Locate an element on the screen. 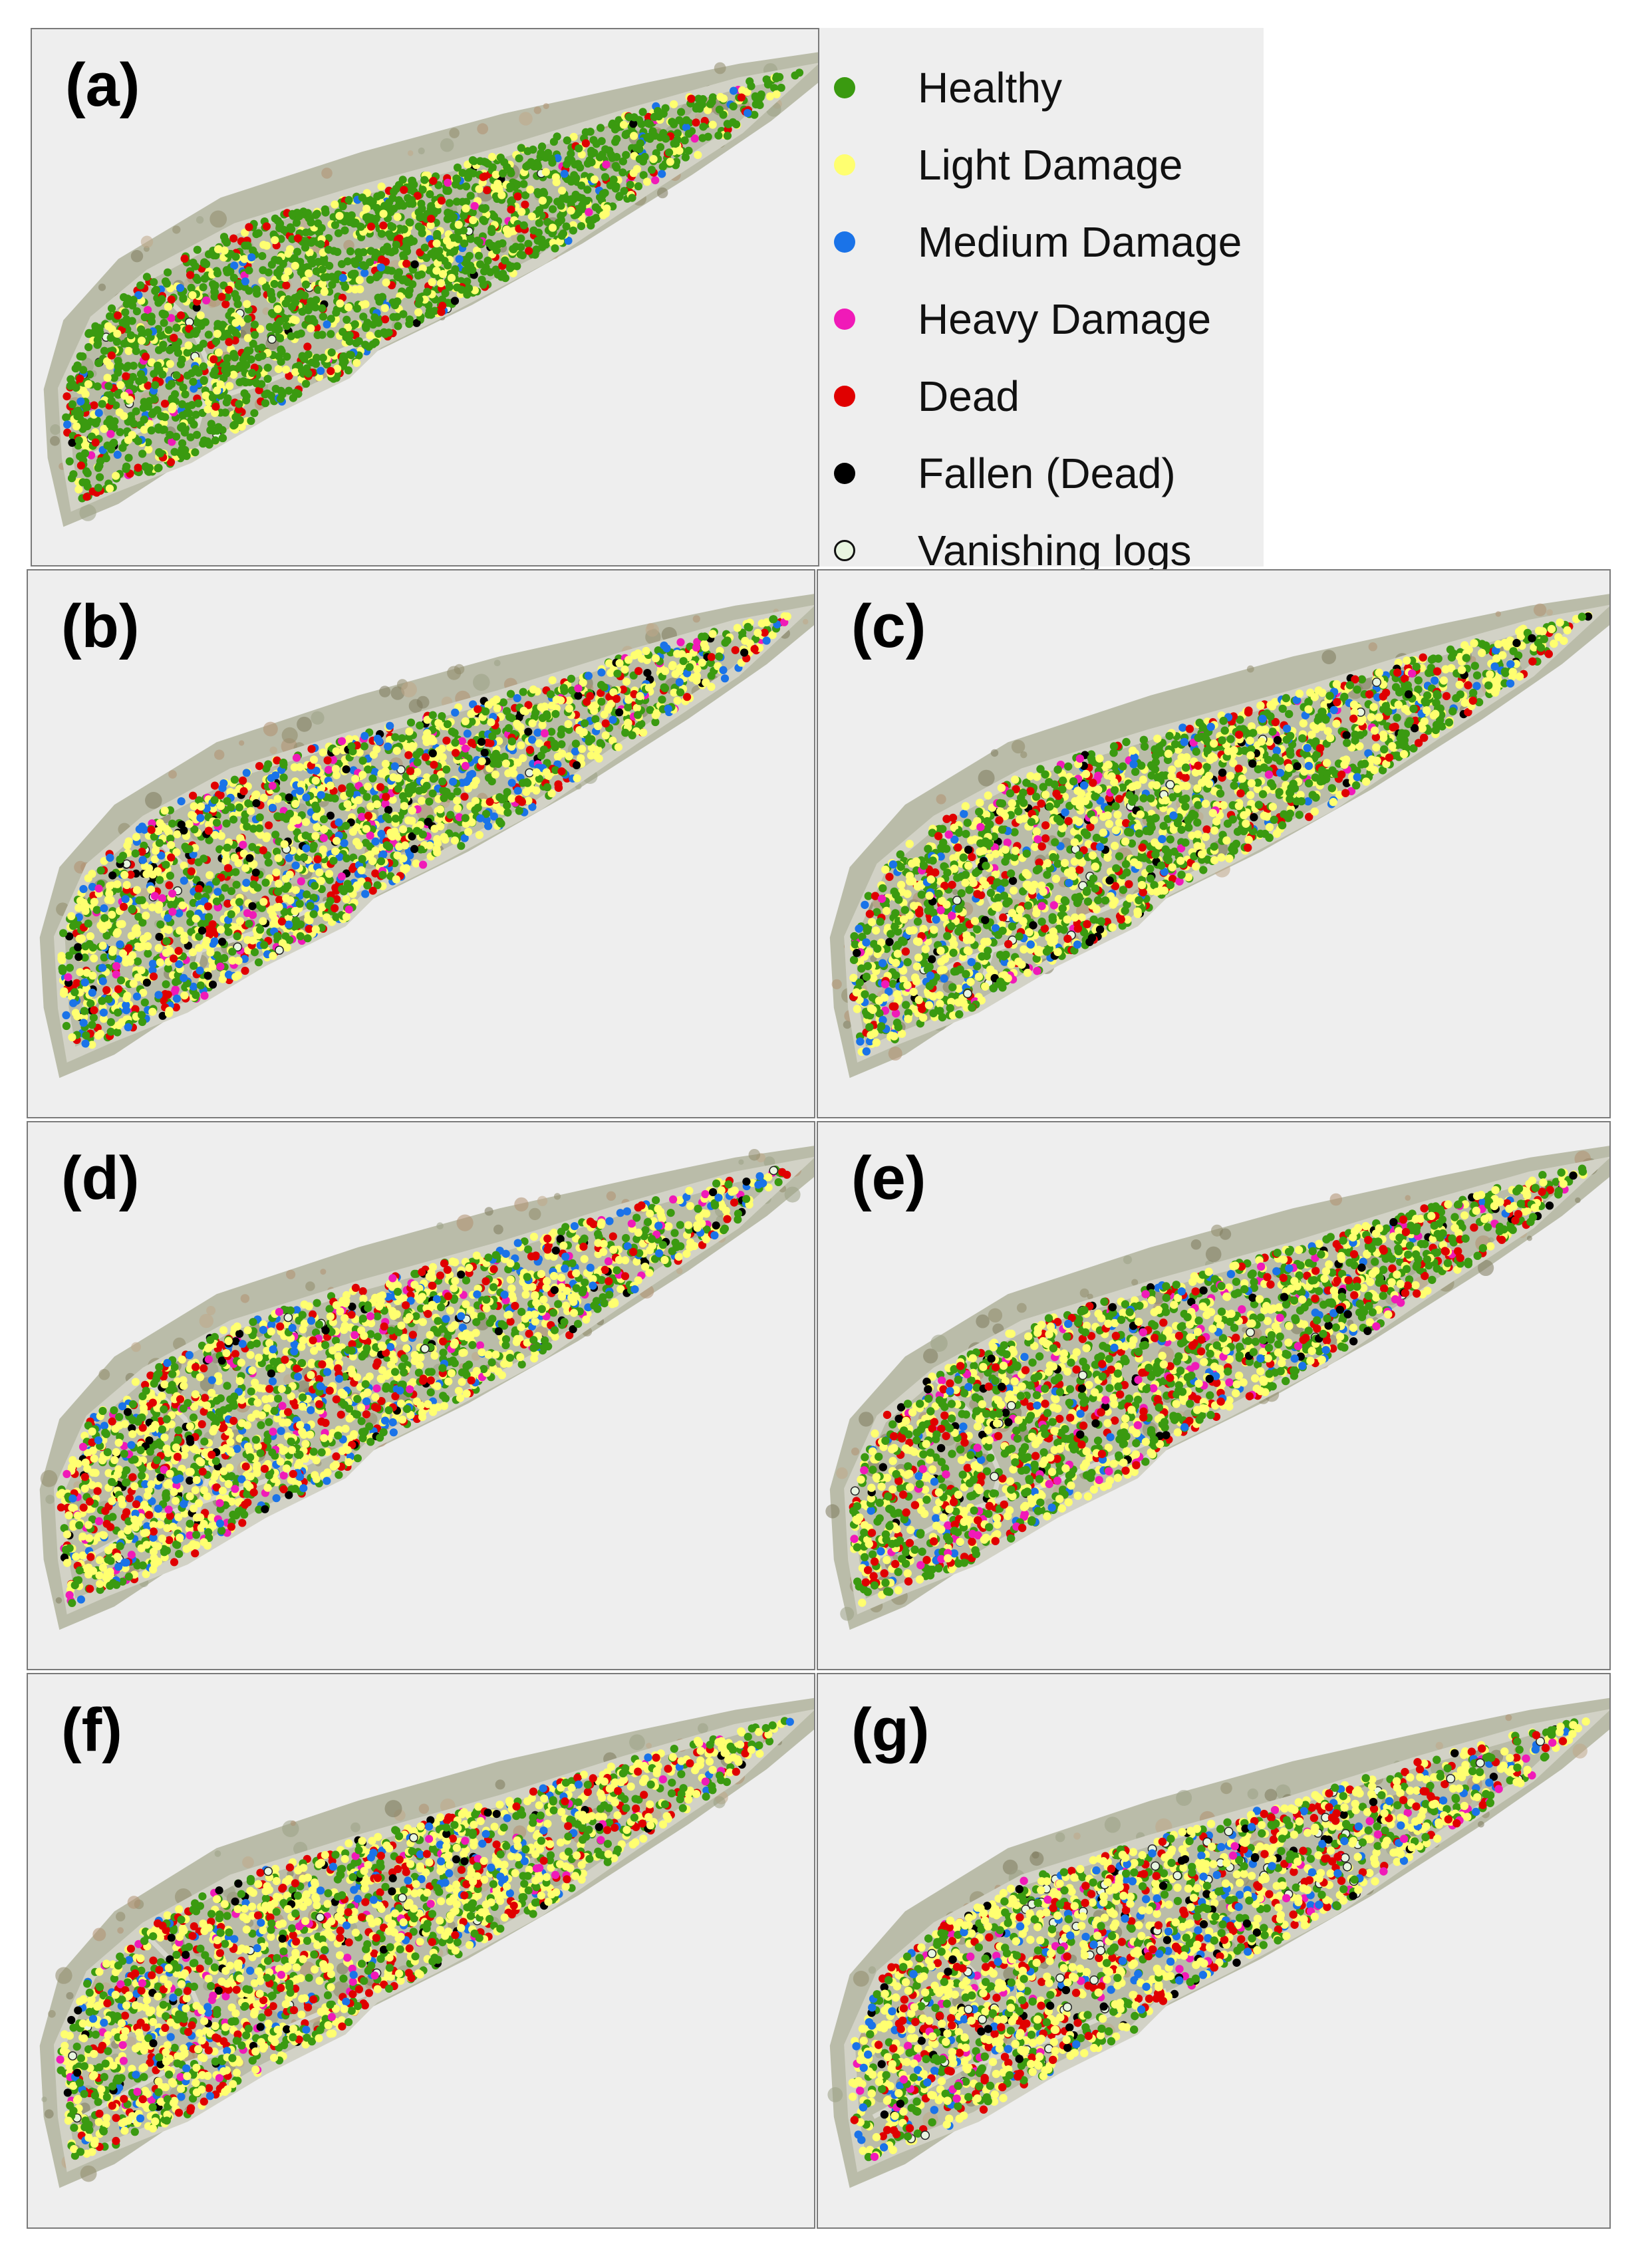 This screenshot has width=1646, height=2268. legend-item-heavy-damage: Heavy Damage is located at coordinates (1041, 324).